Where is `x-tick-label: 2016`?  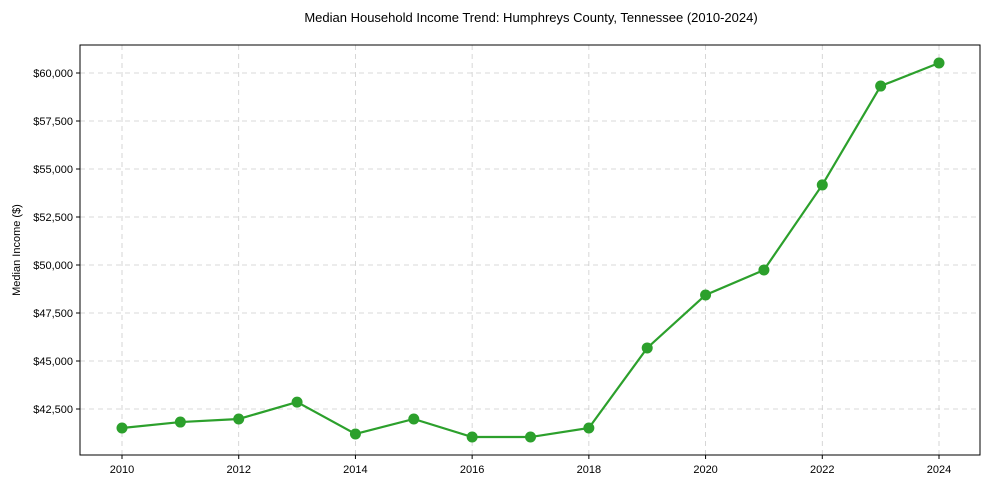 x-tick-label: 2016 is located at coordinates (472, 470).